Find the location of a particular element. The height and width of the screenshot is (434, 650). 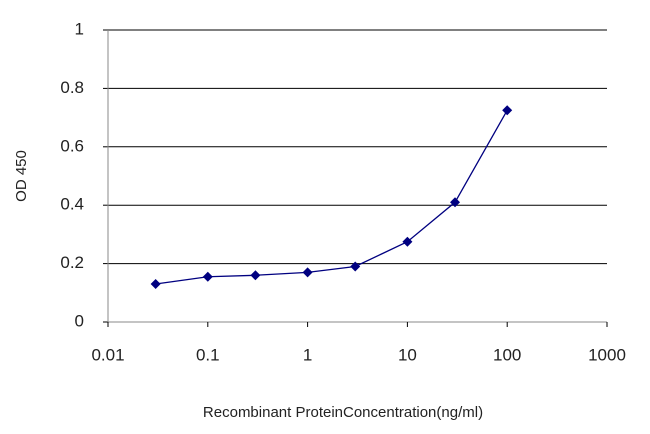

x-tick-label: 0.01 is located at coordinates (107, 354).